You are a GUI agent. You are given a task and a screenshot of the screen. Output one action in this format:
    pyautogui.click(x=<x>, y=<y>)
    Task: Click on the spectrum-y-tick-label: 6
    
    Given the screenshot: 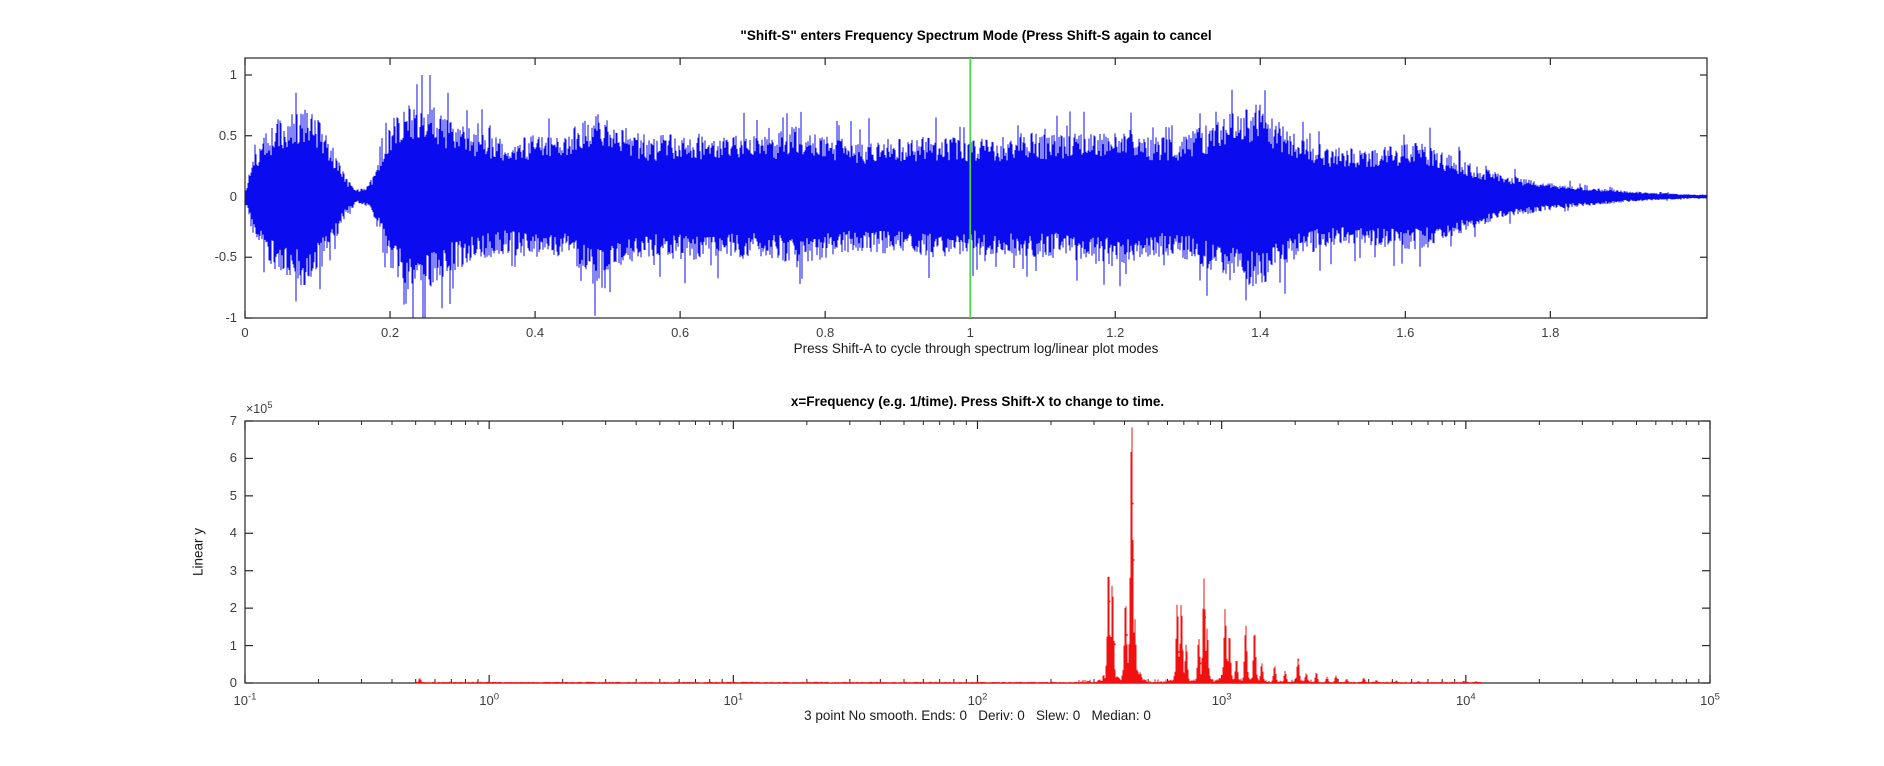 What is the action you would take?
    pyautogui.click(x=233, y=458)
    